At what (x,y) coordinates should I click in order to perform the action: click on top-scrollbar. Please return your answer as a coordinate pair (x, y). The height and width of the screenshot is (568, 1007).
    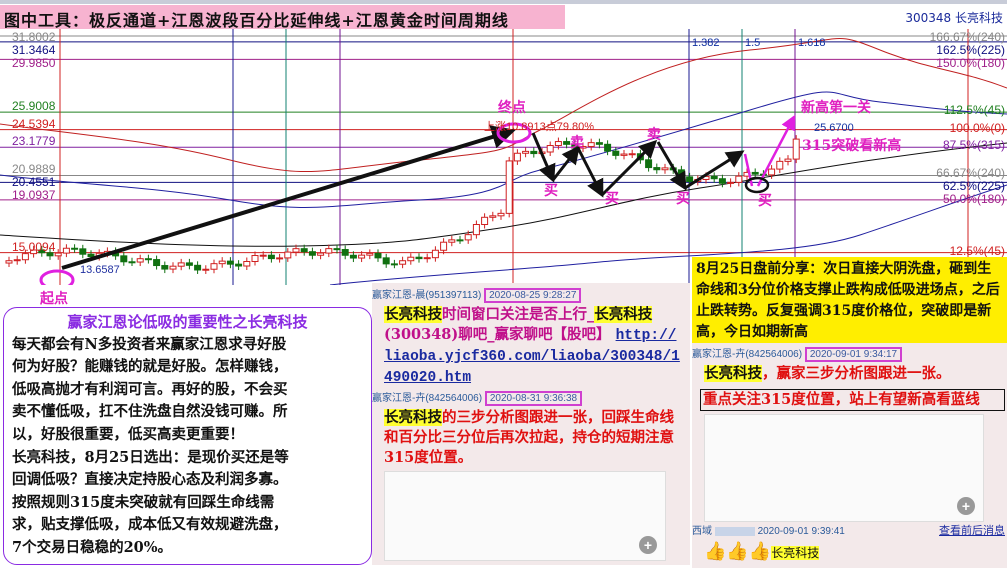
    Looking at the image, I should click on (503, 2).